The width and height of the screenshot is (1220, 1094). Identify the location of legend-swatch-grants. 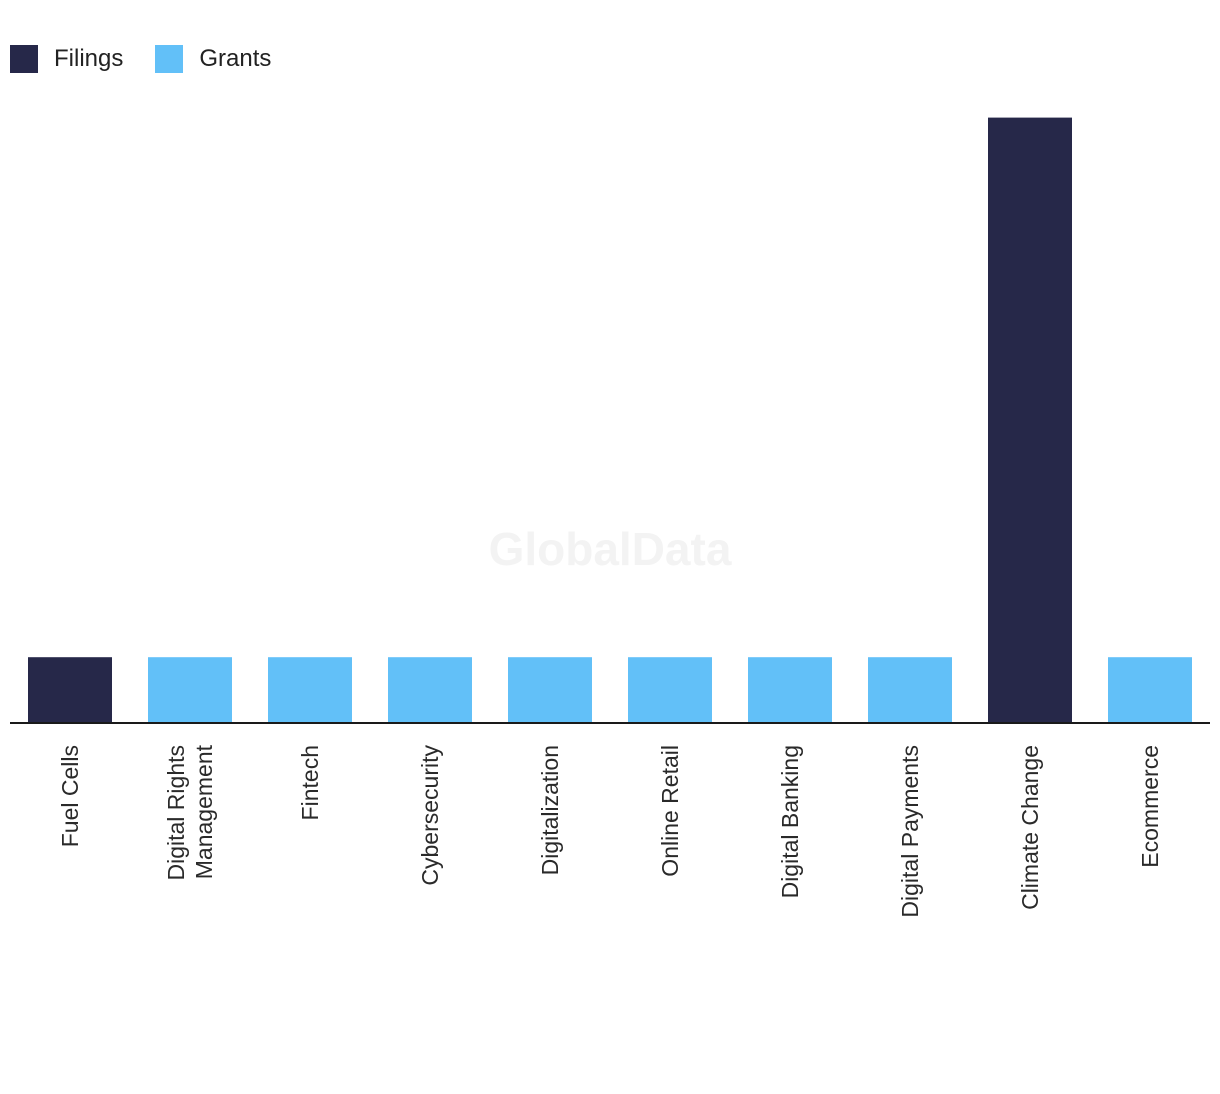
(169, 59).